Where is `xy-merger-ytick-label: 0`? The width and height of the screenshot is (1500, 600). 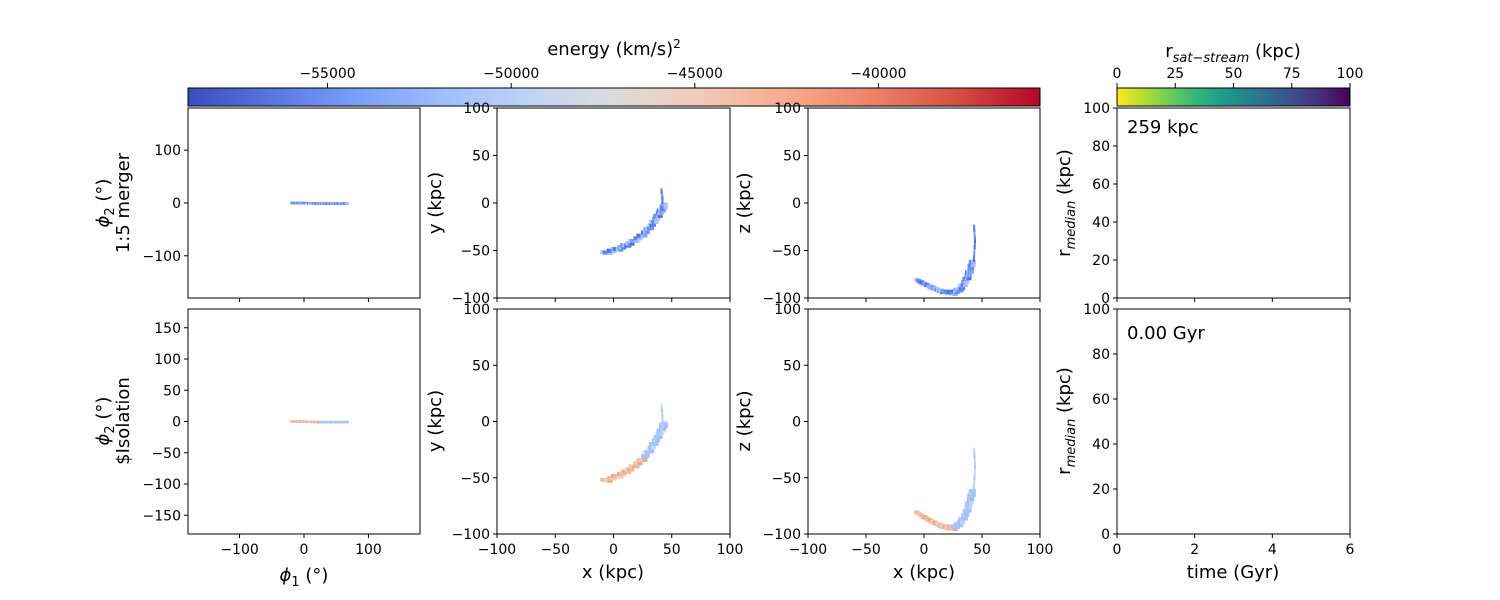 xy-merger-ytick-label: 0 is located at coordinates (485, 204).